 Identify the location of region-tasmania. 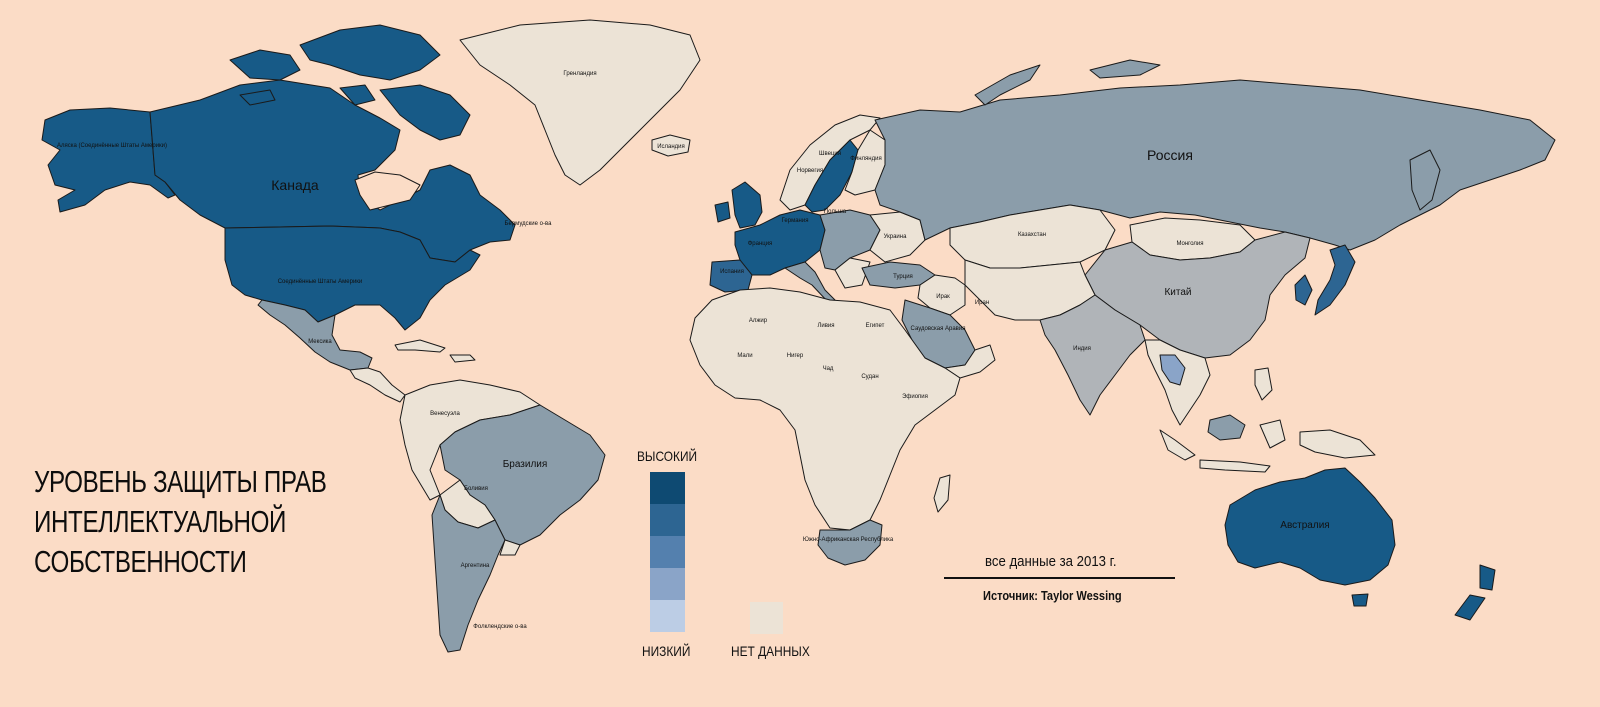
(1360, 600).